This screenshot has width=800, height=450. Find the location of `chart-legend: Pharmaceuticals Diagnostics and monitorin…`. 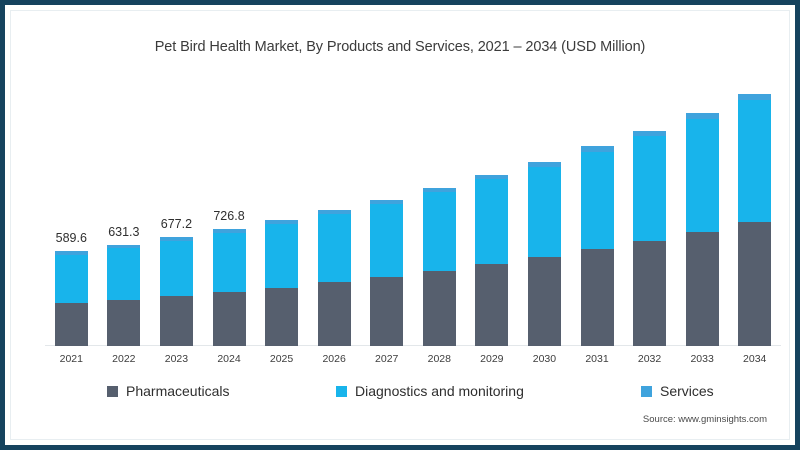

chart-legend: Pharmaceuticals Diagnostics and monitorin… is located at coordinates (400, 396).